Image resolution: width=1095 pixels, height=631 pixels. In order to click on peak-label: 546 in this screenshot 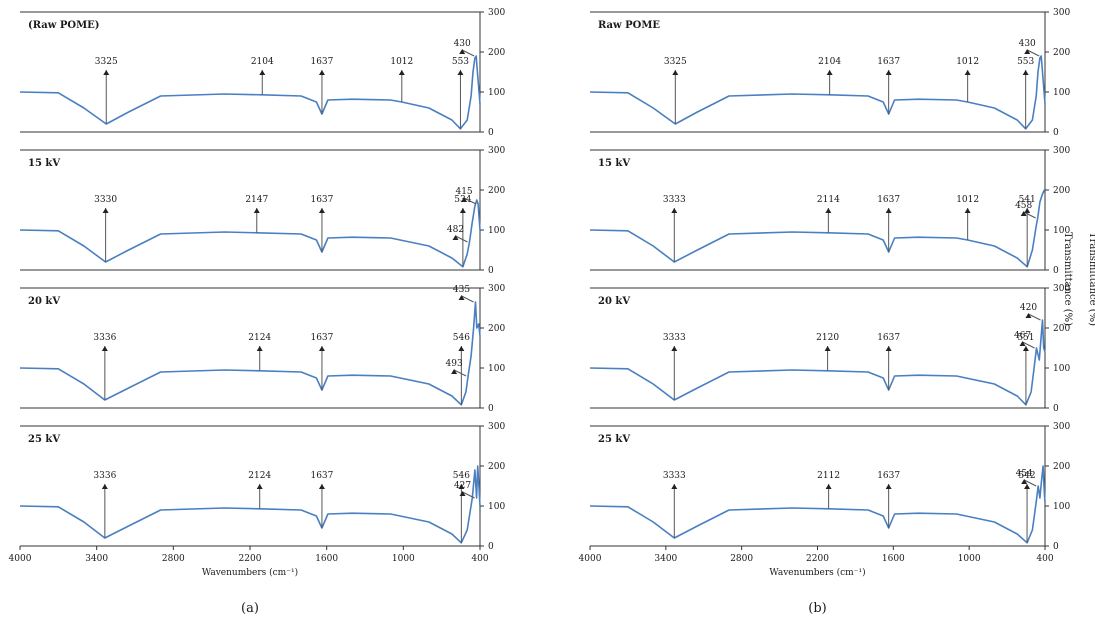, I will do `click(461, 476)`.